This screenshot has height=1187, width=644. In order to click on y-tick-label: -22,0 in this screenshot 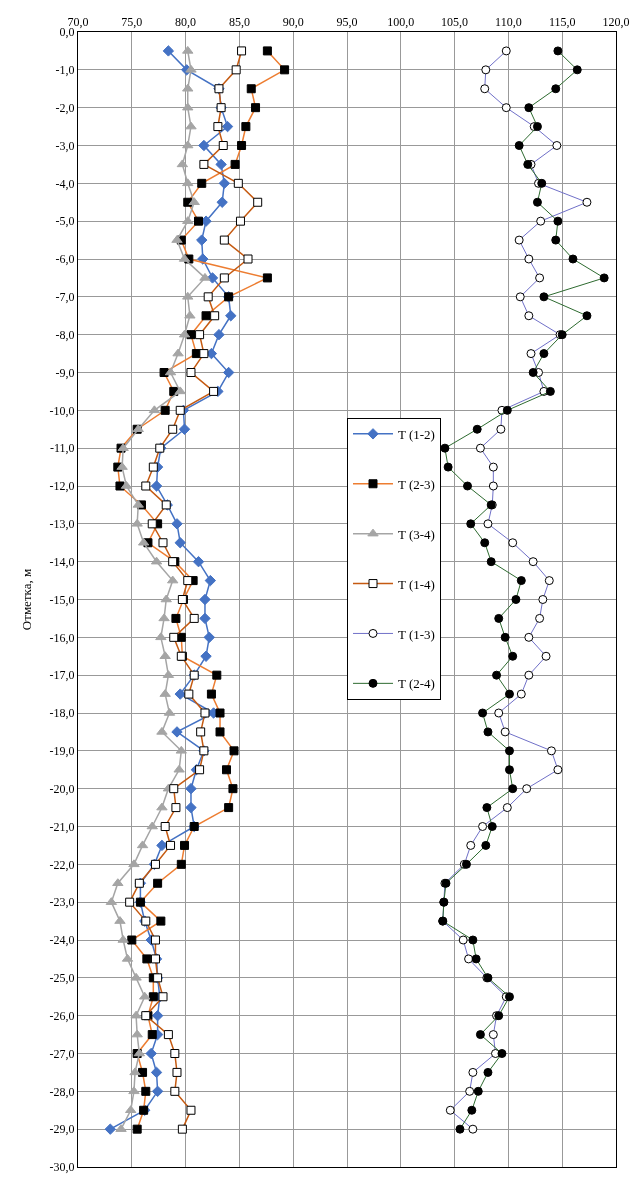, I will do `click(62, 864)`.